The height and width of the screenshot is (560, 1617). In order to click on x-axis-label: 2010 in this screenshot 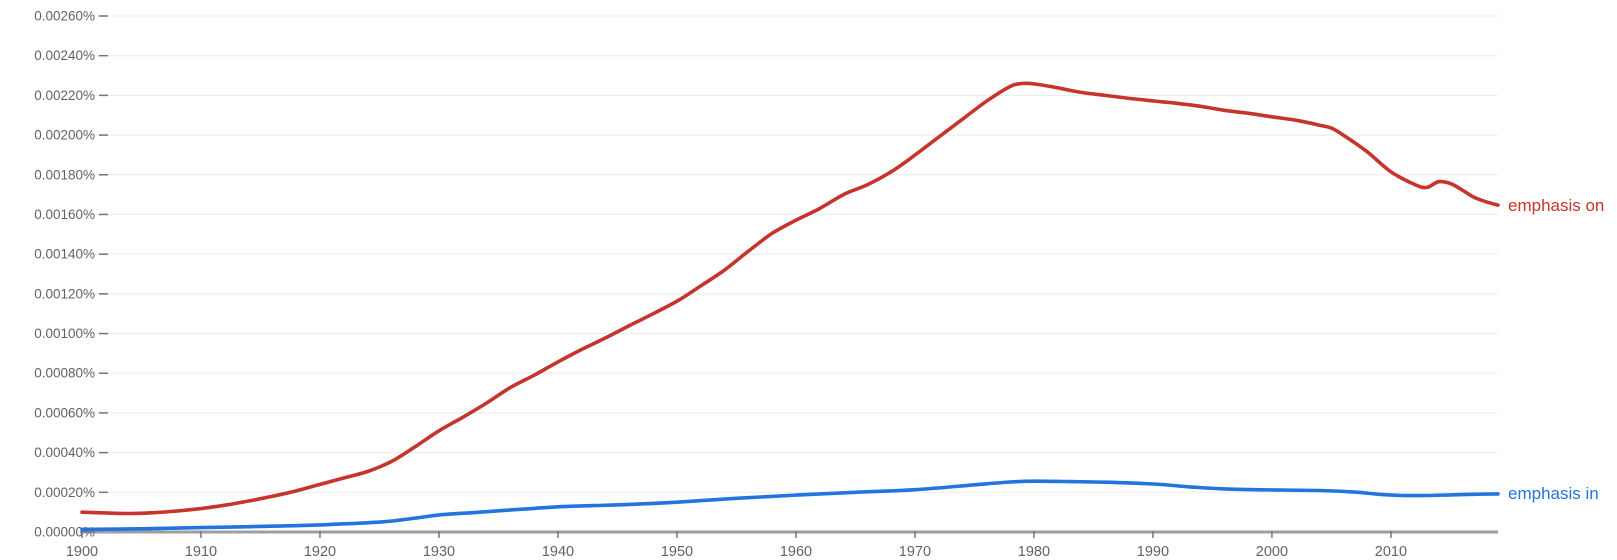, I will do `click(1391, 552)`.